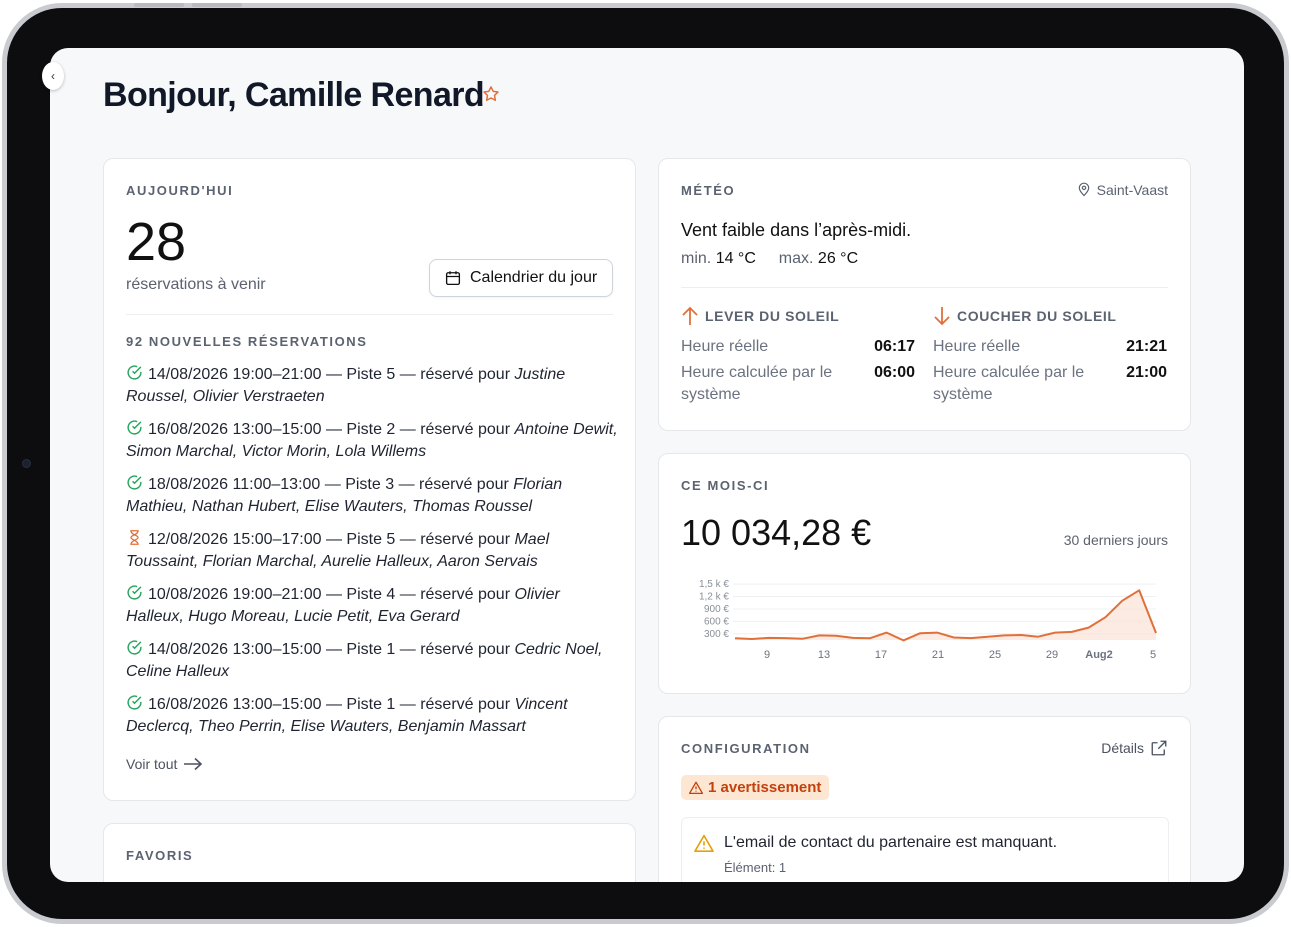 This screenshot has width=1291, height=927. Describe the element at coordinates (690, 315) in the screenshot. I see `arrow-up-icon` at that location.